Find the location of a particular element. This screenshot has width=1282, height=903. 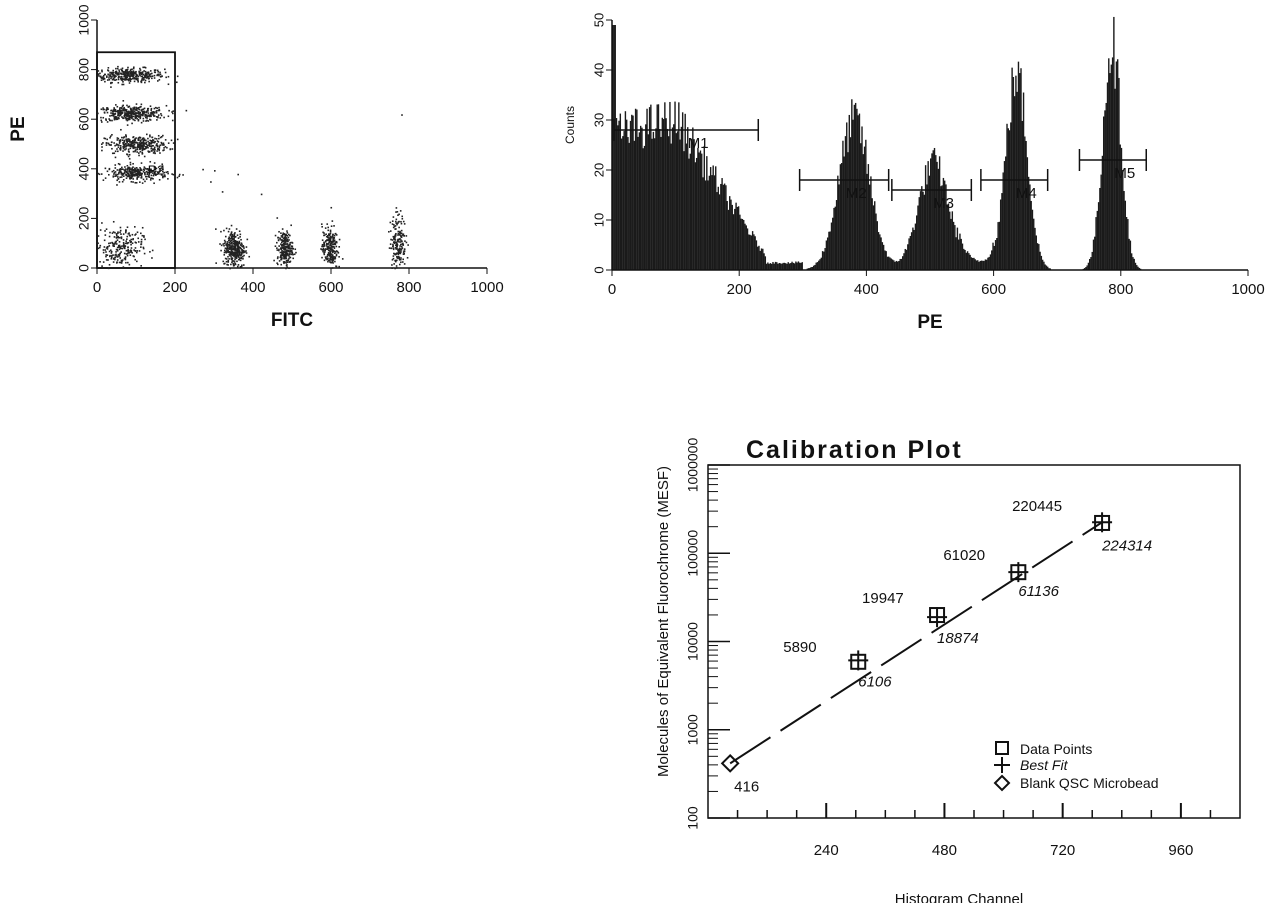

y-tick-label: 10000 is located at coordinates (693, 641).